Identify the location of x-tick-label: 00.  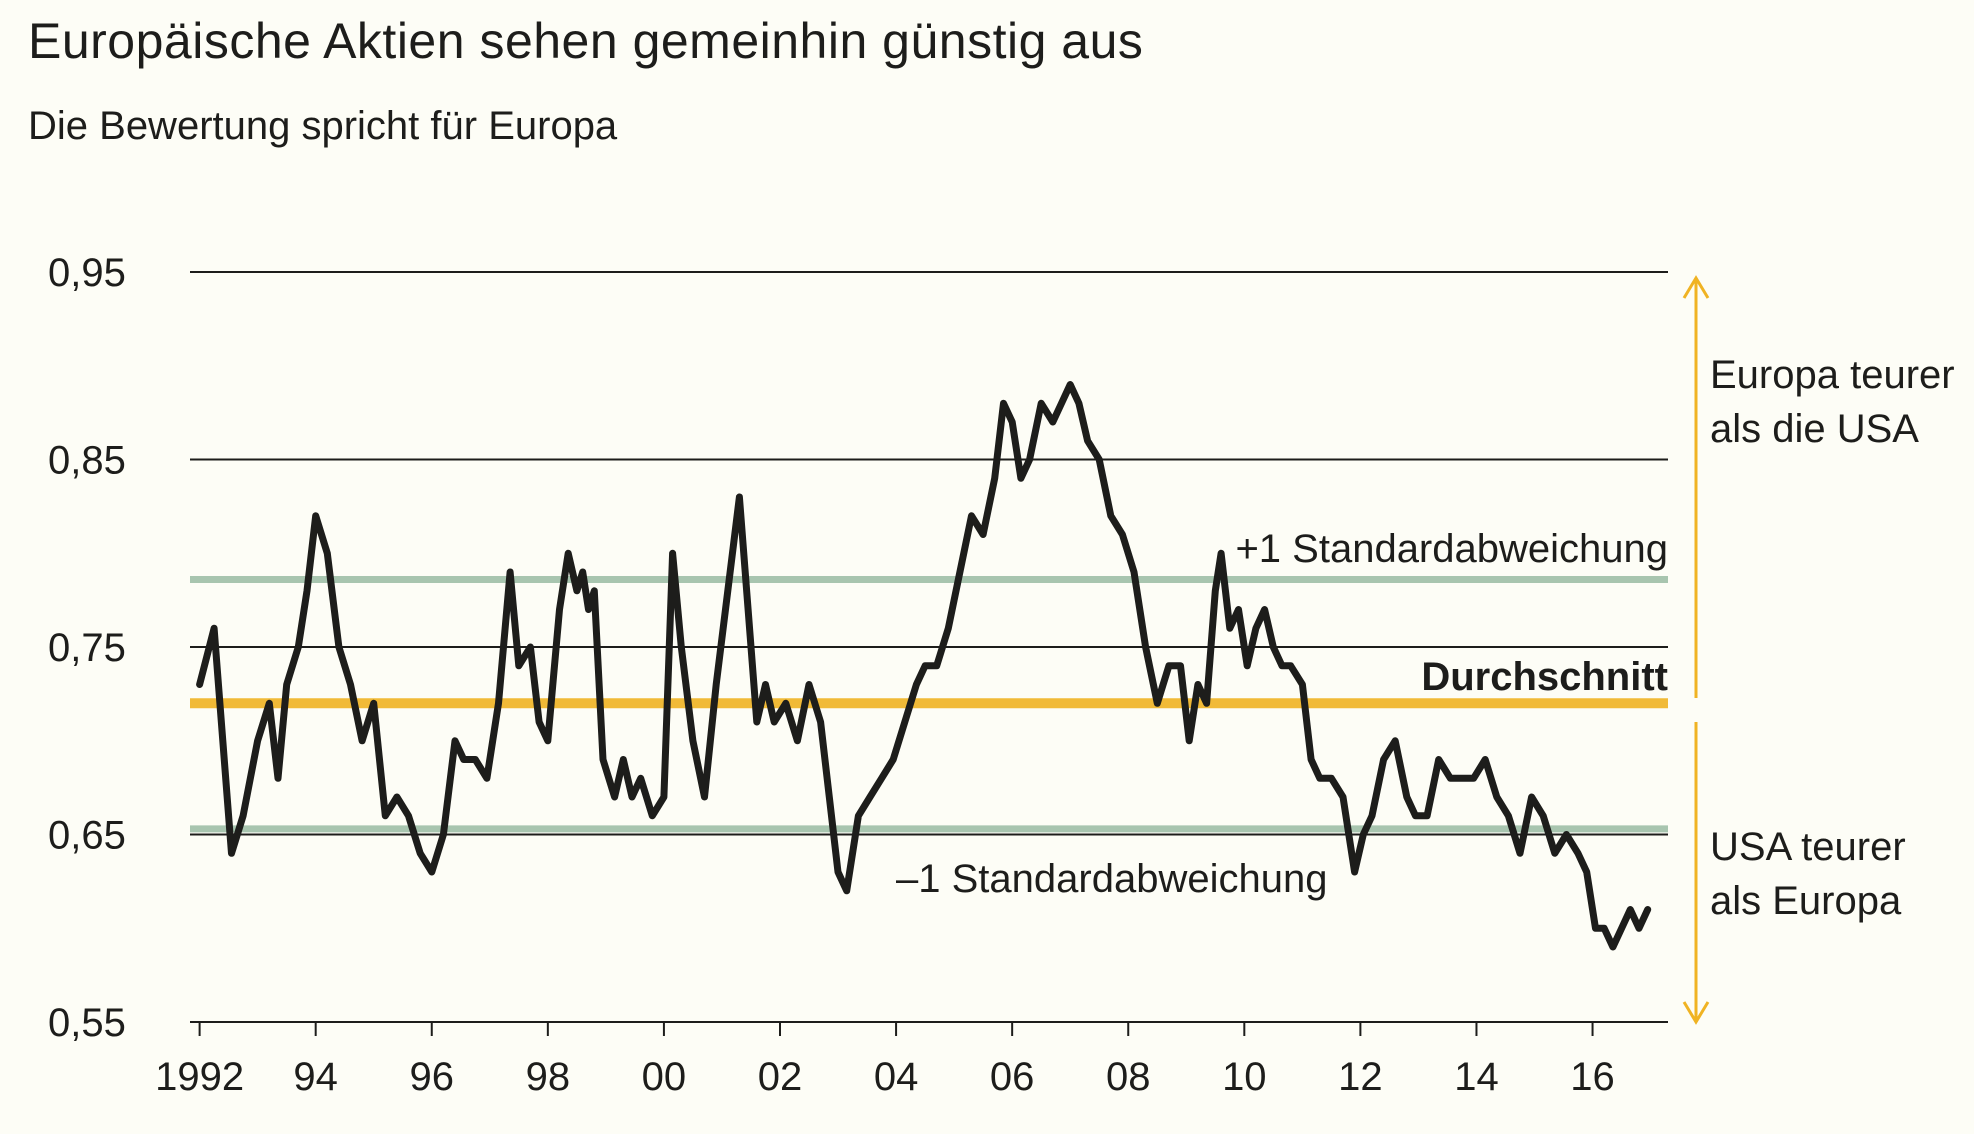
(664, 1077).